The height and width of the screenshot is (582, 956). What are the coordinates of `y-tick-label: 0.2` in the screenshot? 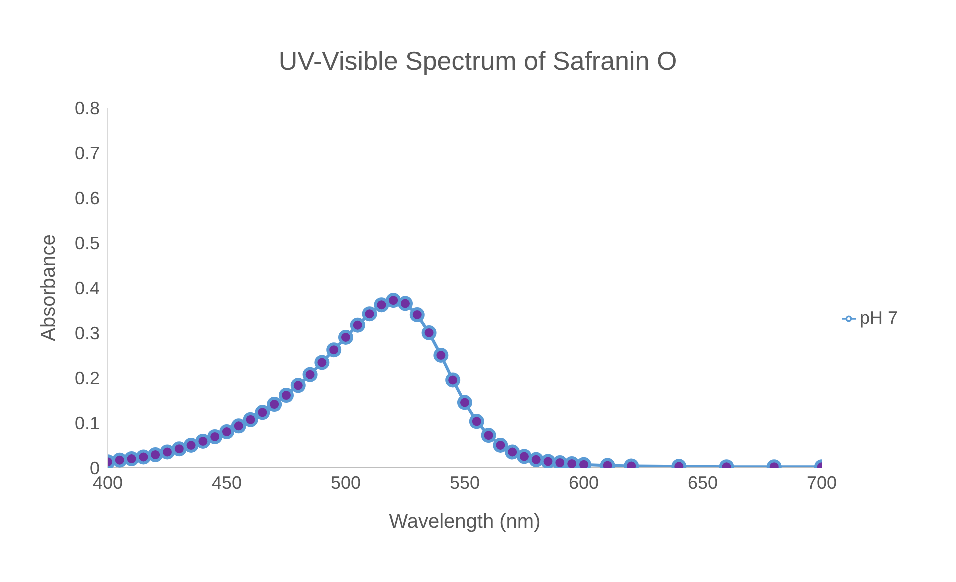 It's located at (87, 378).